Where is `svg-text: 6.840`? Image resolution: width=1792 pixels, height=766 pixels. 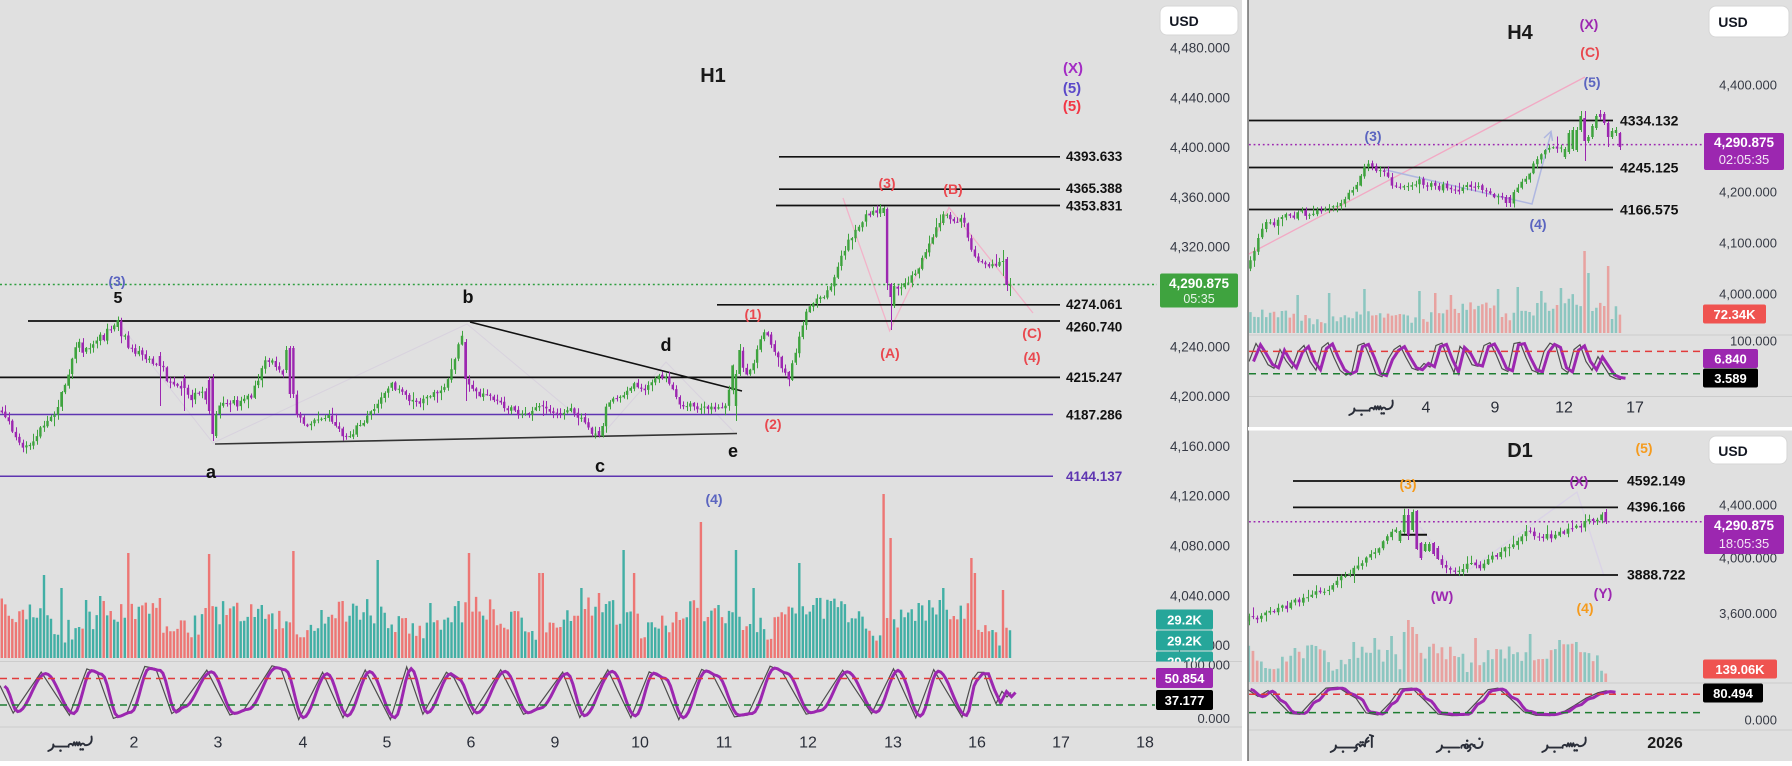
svg-text: 6.840 is located at coordinates (1730, 359).